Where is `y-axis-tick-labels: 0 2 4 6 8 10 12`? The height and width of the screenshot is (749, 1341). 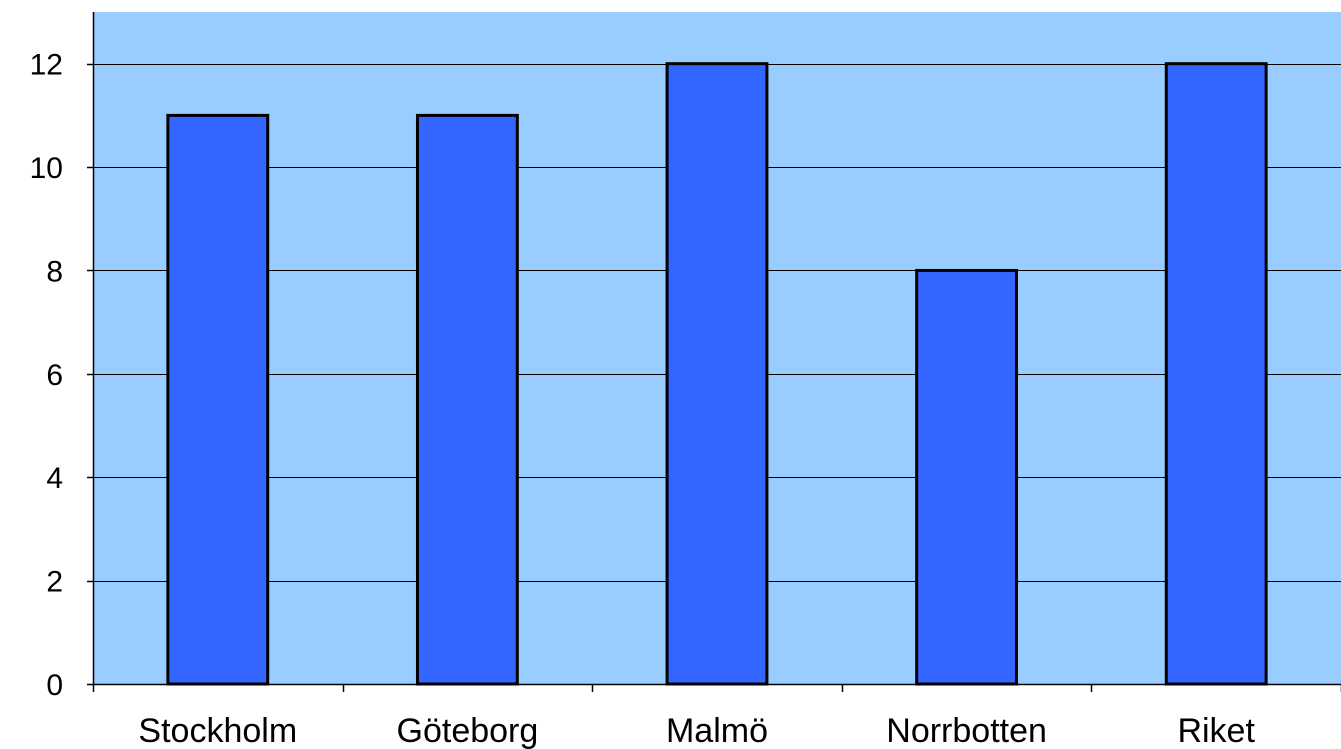 y-axis-tick-labels: 0 2 4 6 8 10 12 is located at coordinates (46, 375).